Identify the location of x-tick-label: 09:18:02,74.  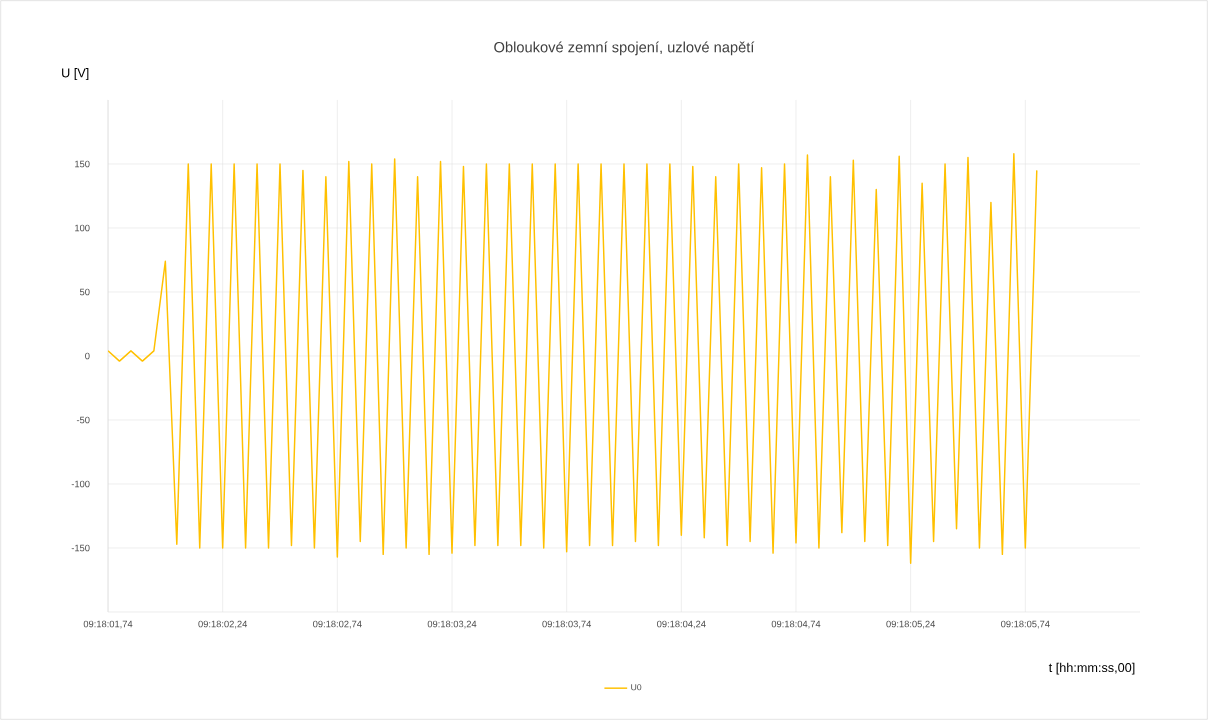
(337, 624).